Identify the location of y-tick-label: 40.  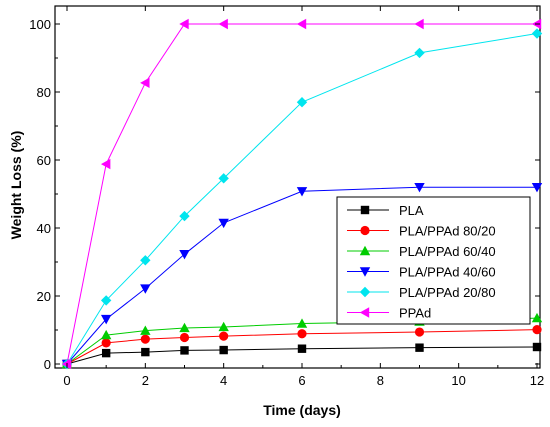
(44, 228).